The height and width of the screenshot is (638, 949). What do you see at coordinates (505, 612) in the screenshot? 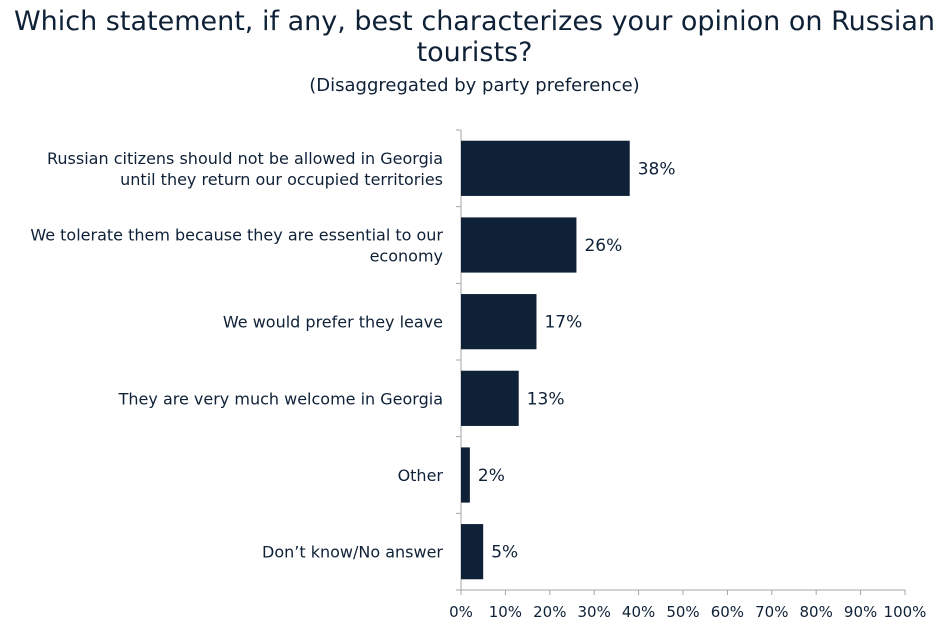
I see `x-tick-label: 10%` at bounding box center [505, 612].